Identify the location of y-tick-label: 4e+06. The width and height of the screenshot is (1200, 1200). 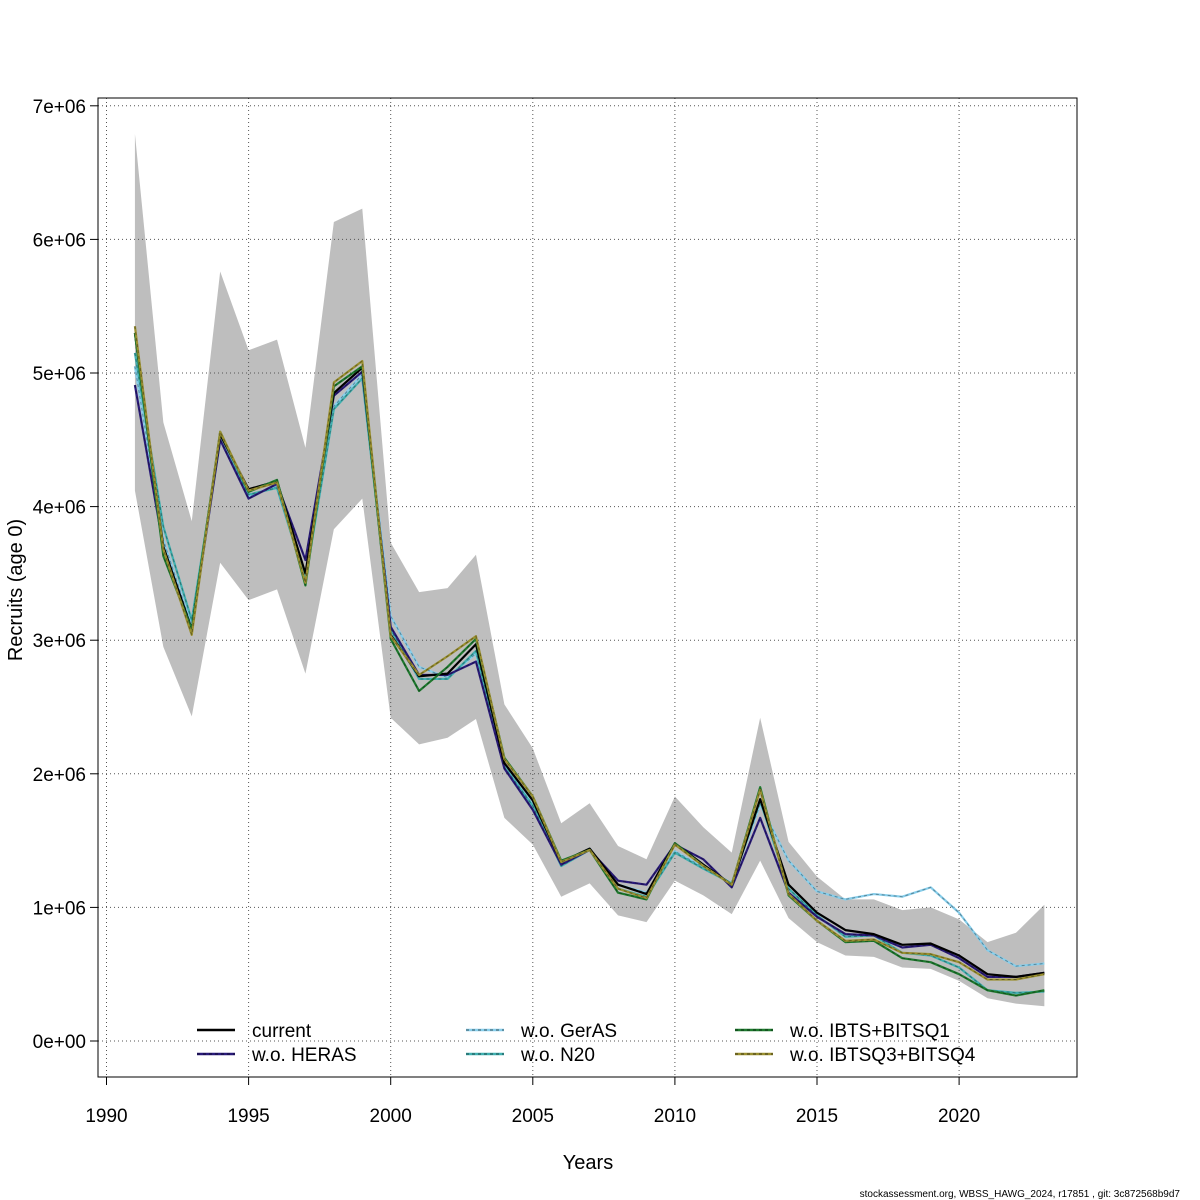
(59, 508).